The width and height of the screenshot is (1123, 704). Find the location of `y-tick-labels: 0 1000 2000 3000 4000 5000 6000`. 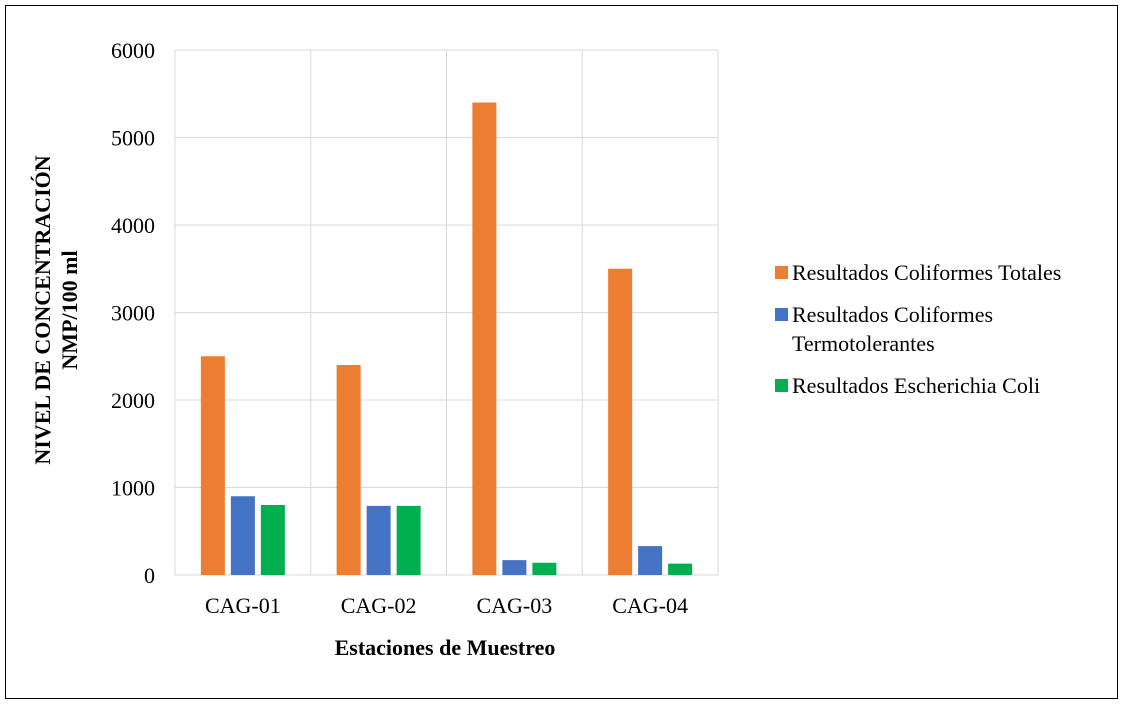

y-tick-labels: 0 1000 2000 3000 4000 5000 6000 is located at coordinates (133, 313).